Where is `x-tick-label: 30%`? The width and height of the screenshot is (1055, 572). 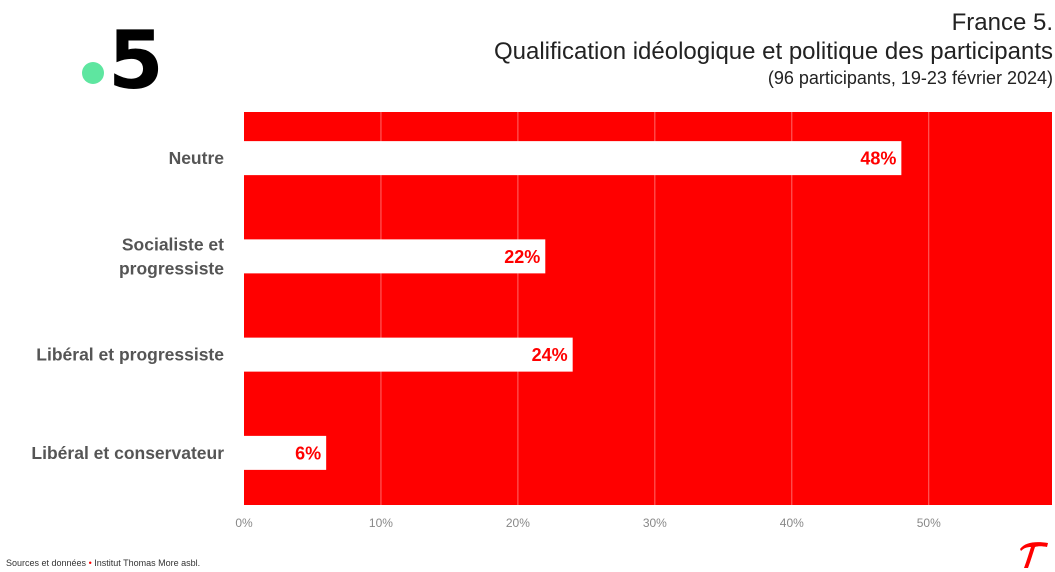 x-tick-label: 30% is located at coordinates (655, 523).